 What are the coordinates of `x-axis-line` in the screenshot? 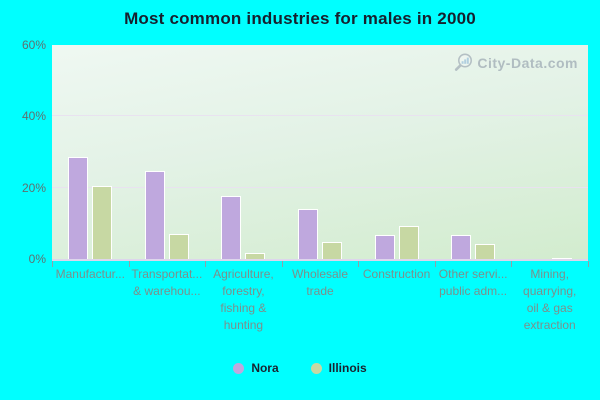 It's located at (320, 260).